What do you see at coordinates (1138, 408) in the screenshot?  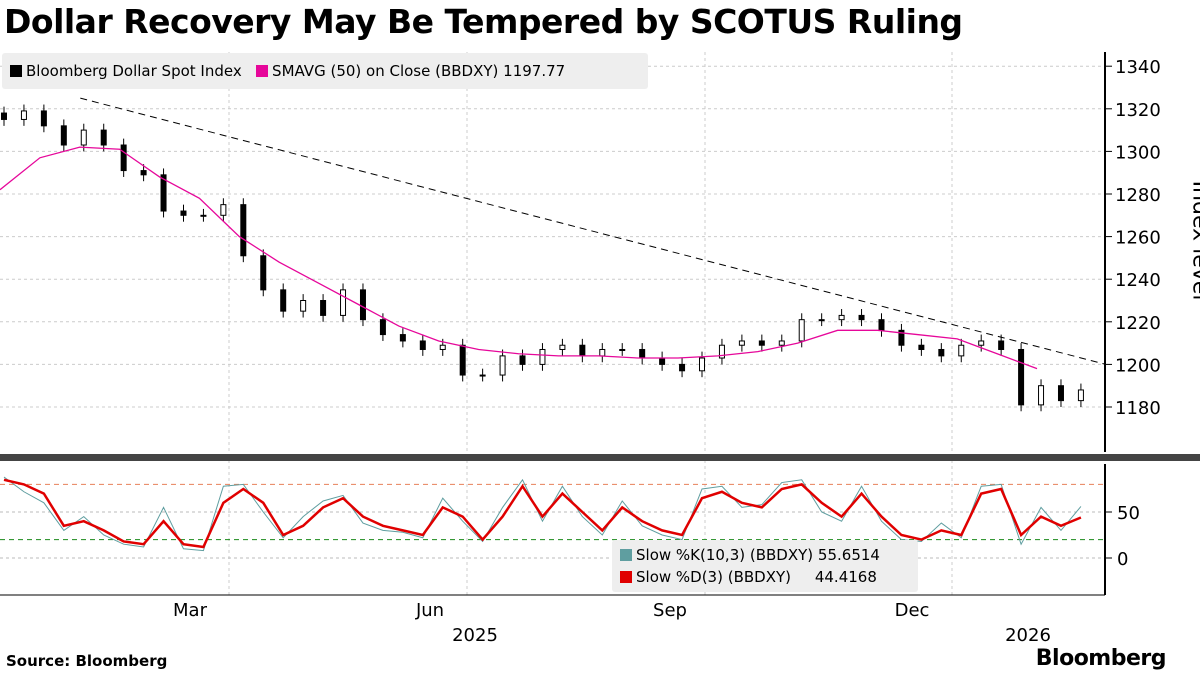 I see `y-tick-label: 1180` at bounding box center [1138, 408].